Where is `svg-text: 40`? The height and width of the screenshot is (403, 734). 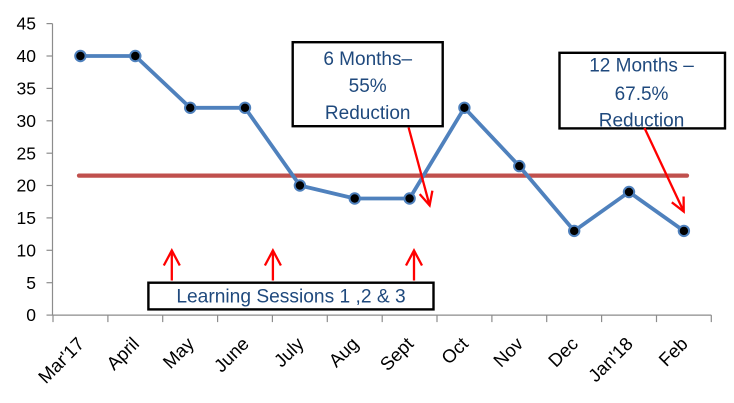 svg-text: 40 is located at coordinates (27, 56).